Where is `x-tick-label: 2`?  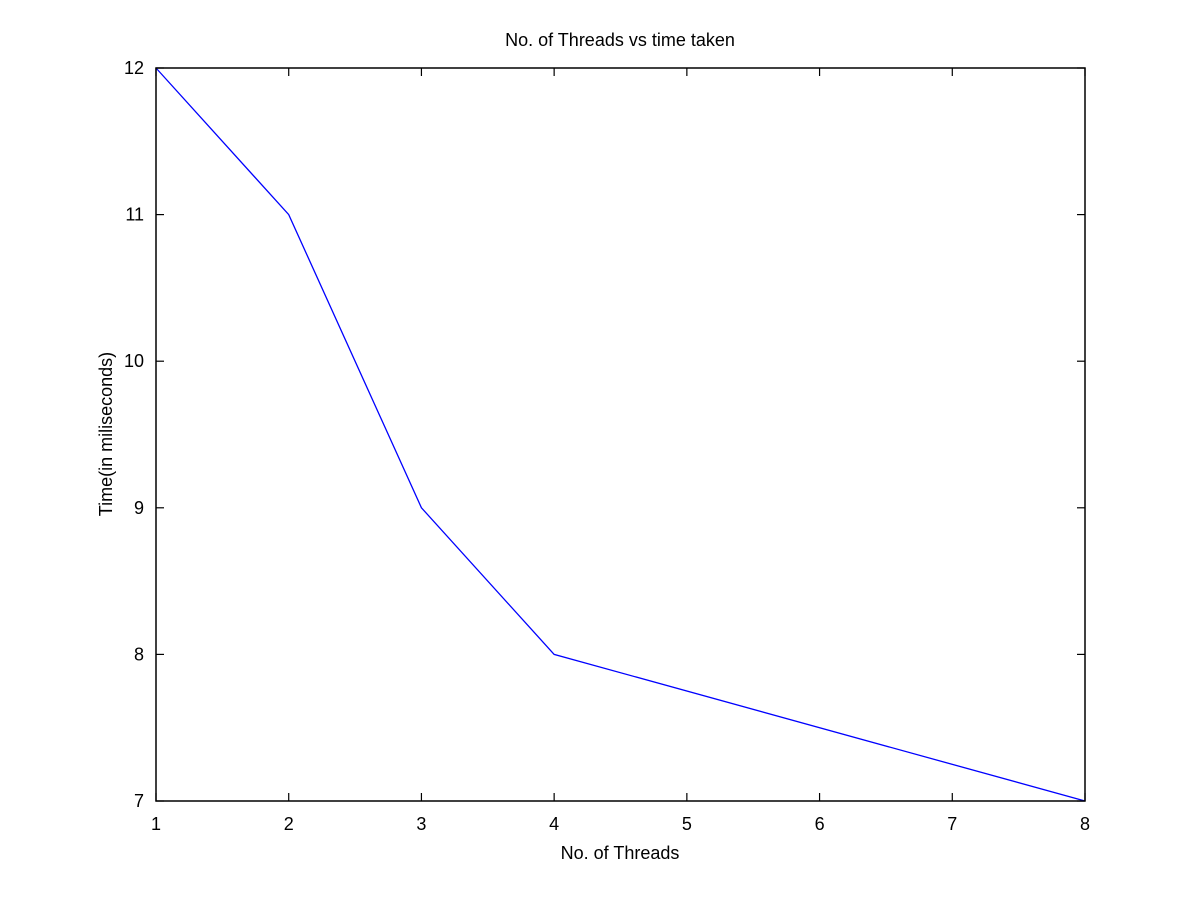
x-tick-label: 2 is located at coordinates (289, 824).